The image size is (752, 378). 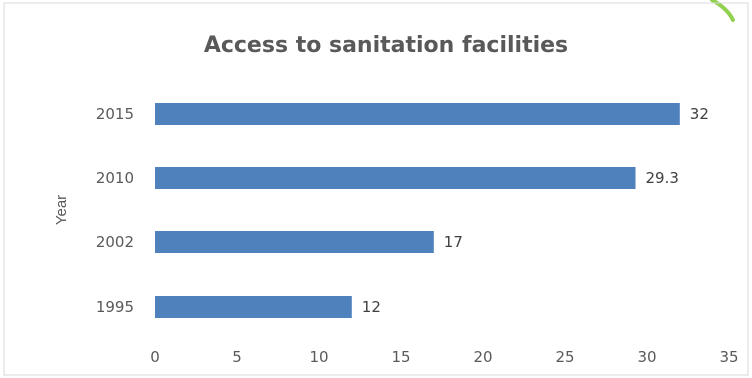 I want to click on x-tick-label-10: 10, so click(x=318, y=357).